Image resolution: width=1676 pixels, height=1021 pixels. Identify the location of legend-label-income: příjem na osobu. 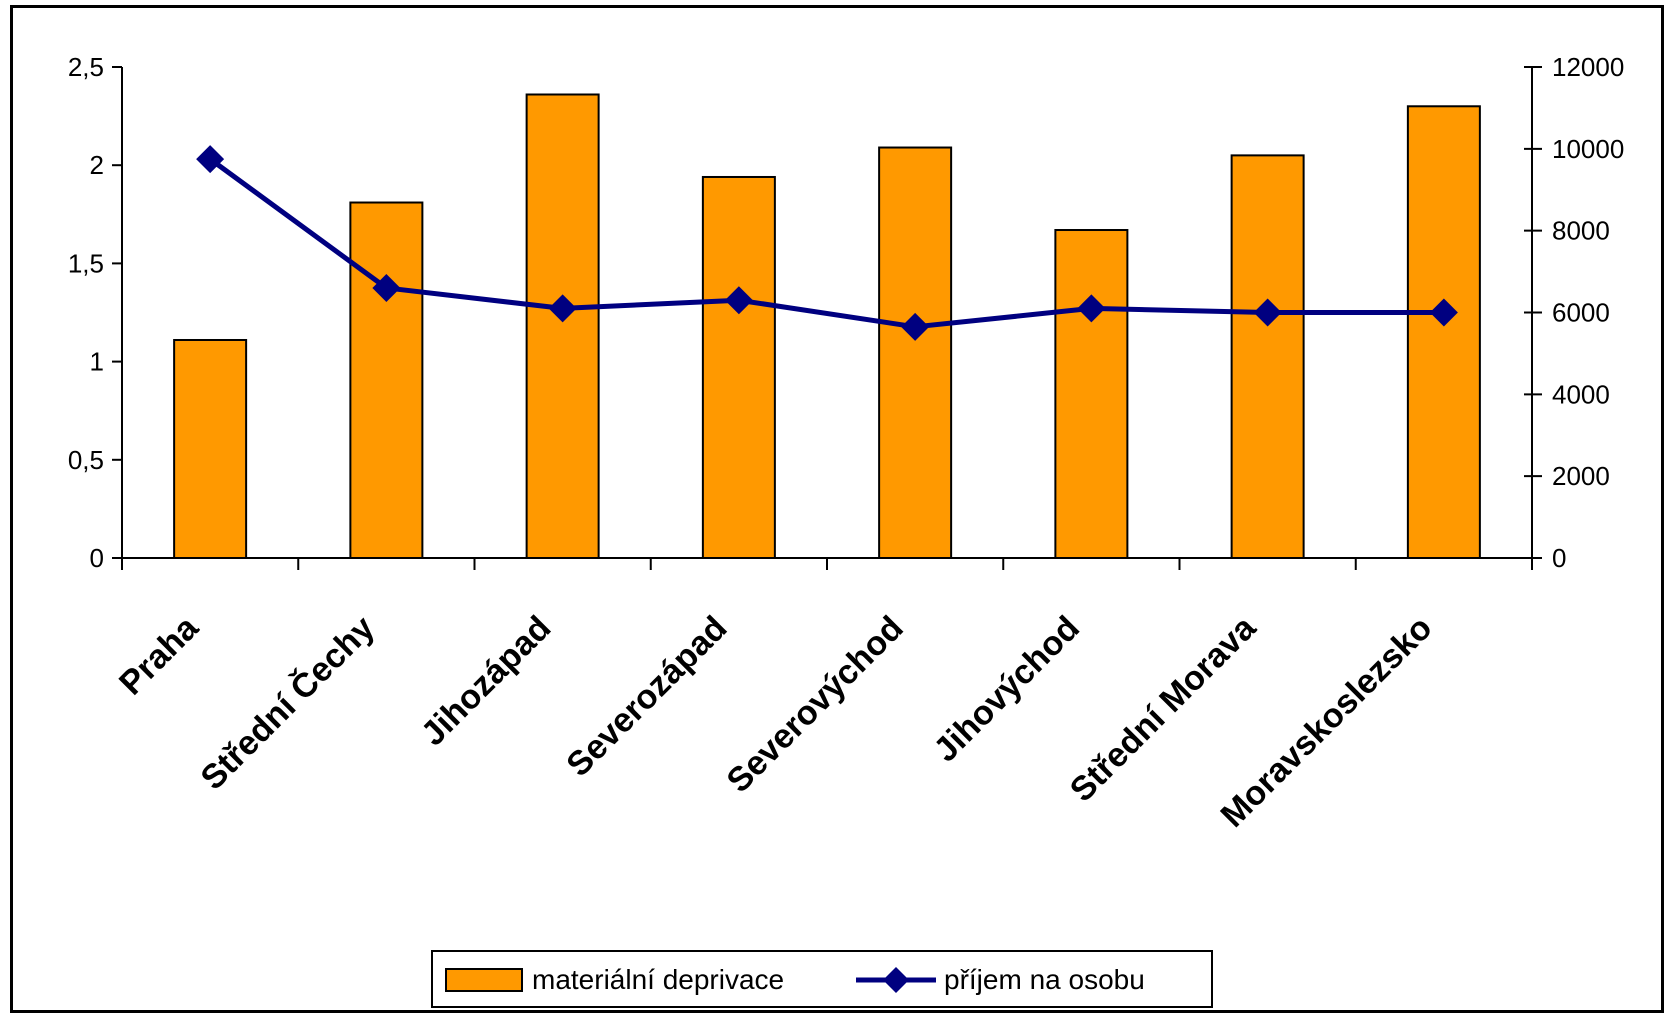
(1044, 979).